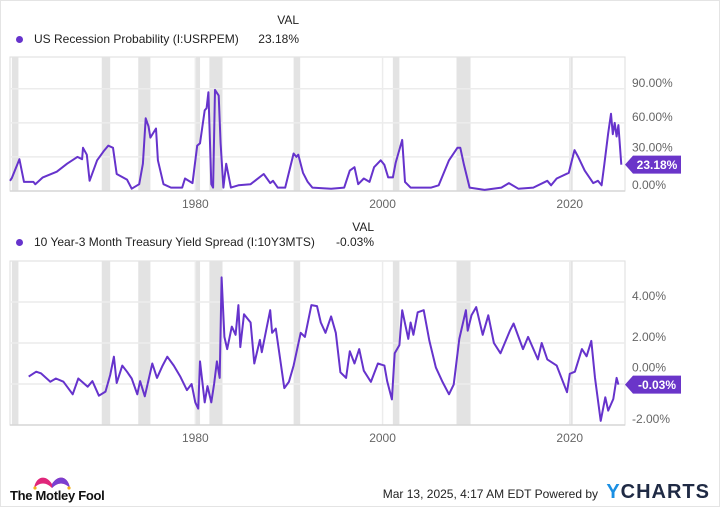  I want to click on jester-hat-icon, so click(52, 483).